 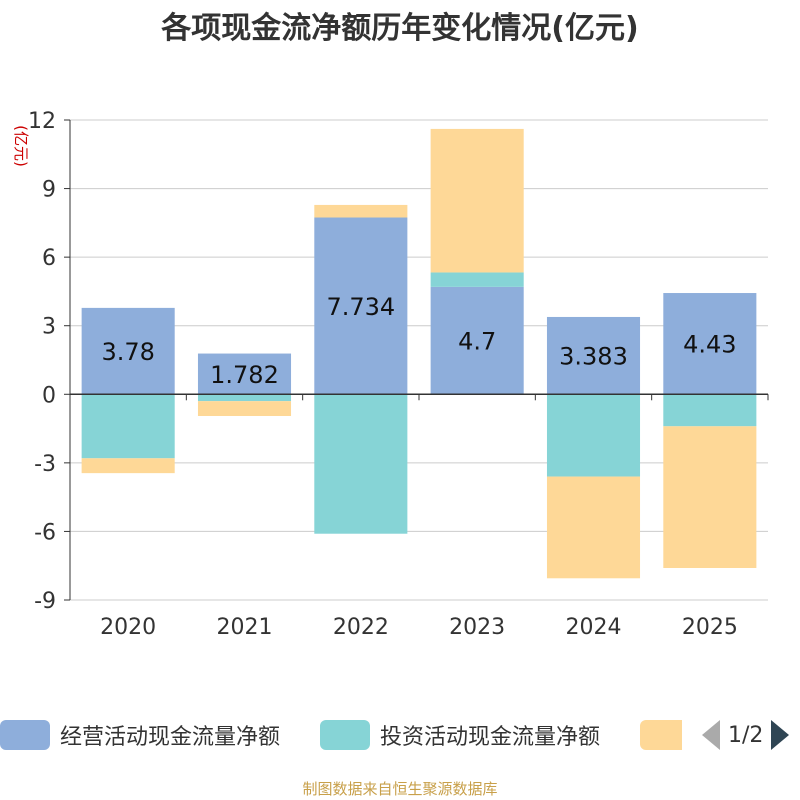 I want to click on y-tick-label: 6, so click(x=49, y=258).